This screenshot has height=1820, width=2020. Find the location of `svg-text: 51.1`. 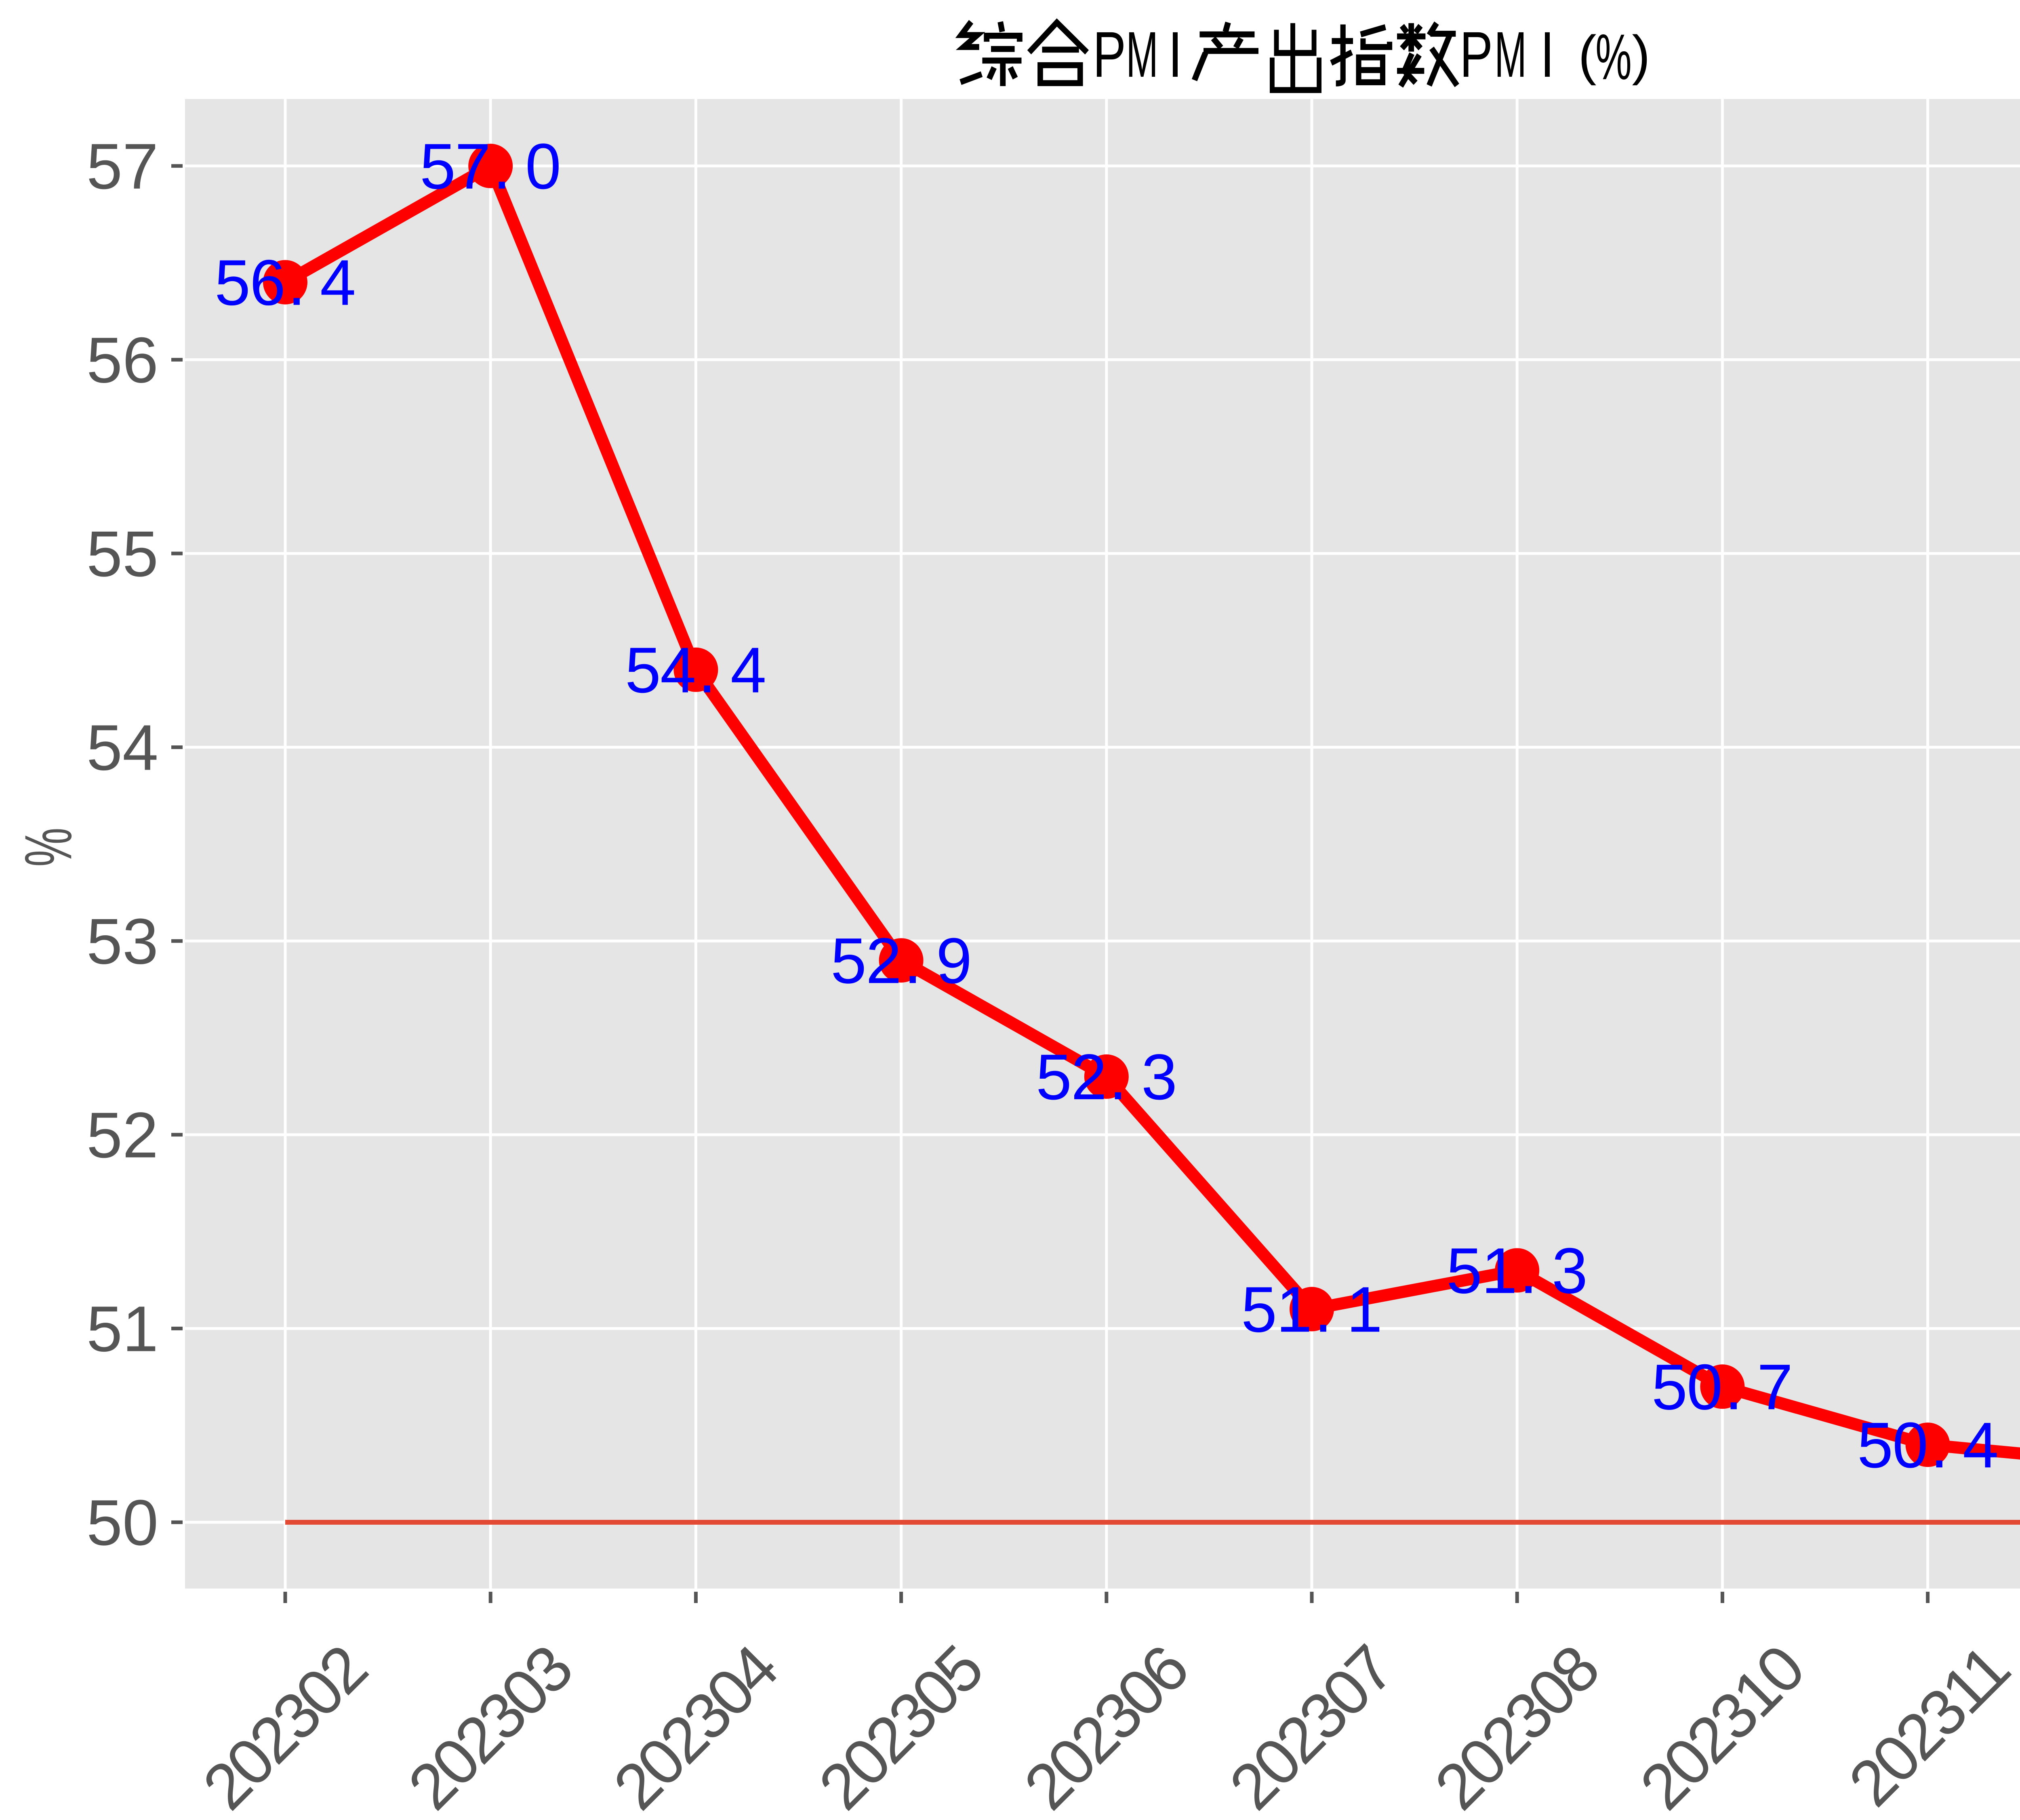

svg-text: 51.1 is located at coordinates (1312, 1309).